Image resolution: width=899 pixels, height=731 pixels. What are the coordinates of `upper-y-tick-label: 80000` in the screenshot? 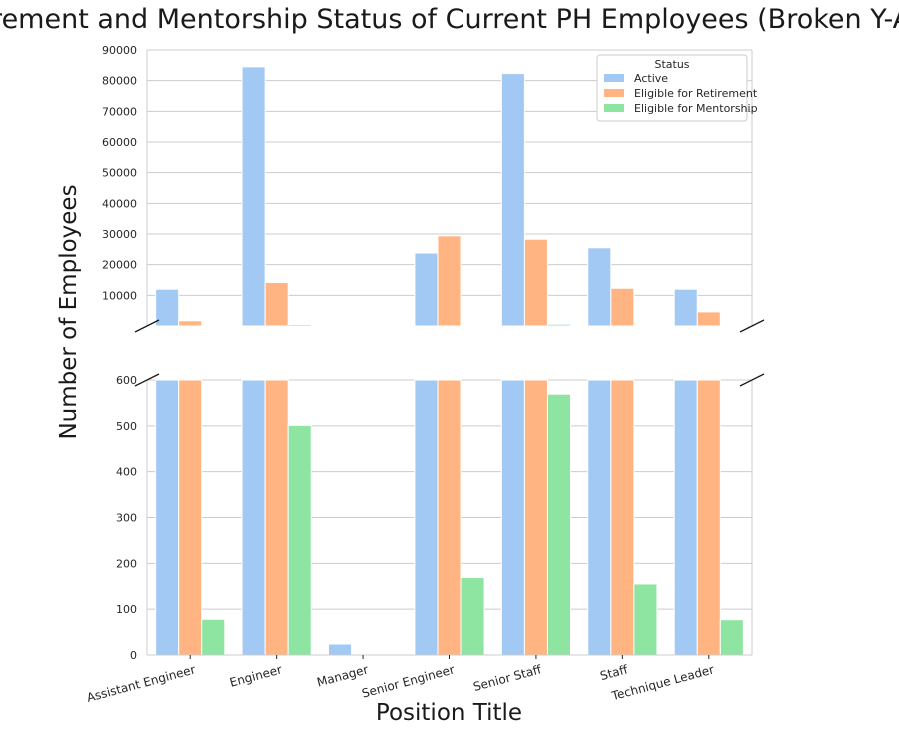 It's located at (119, 81).